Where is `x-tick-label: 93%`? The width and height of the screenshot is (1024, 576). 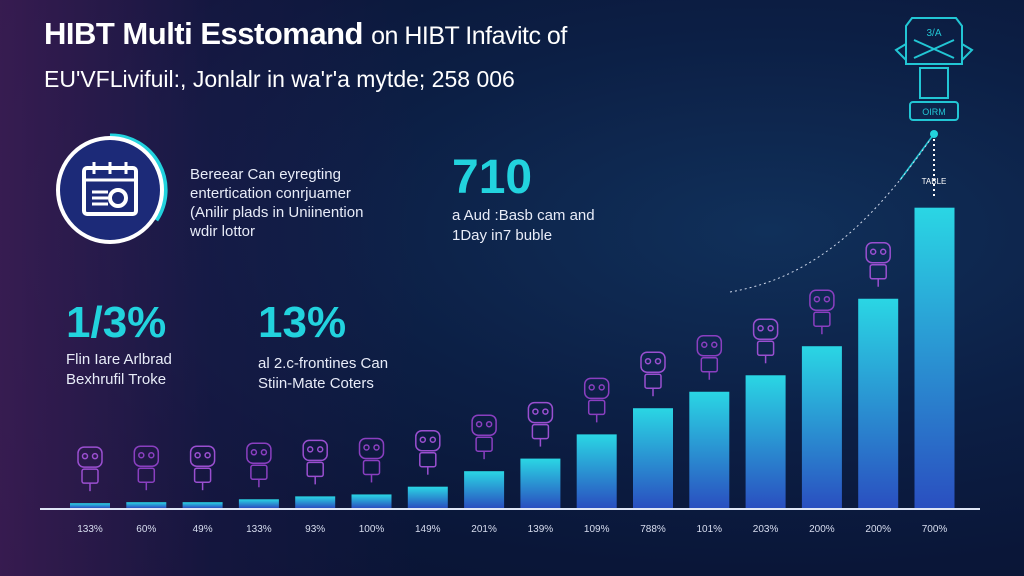
x-tick-label: 93% is located at coordinates (315, 529).